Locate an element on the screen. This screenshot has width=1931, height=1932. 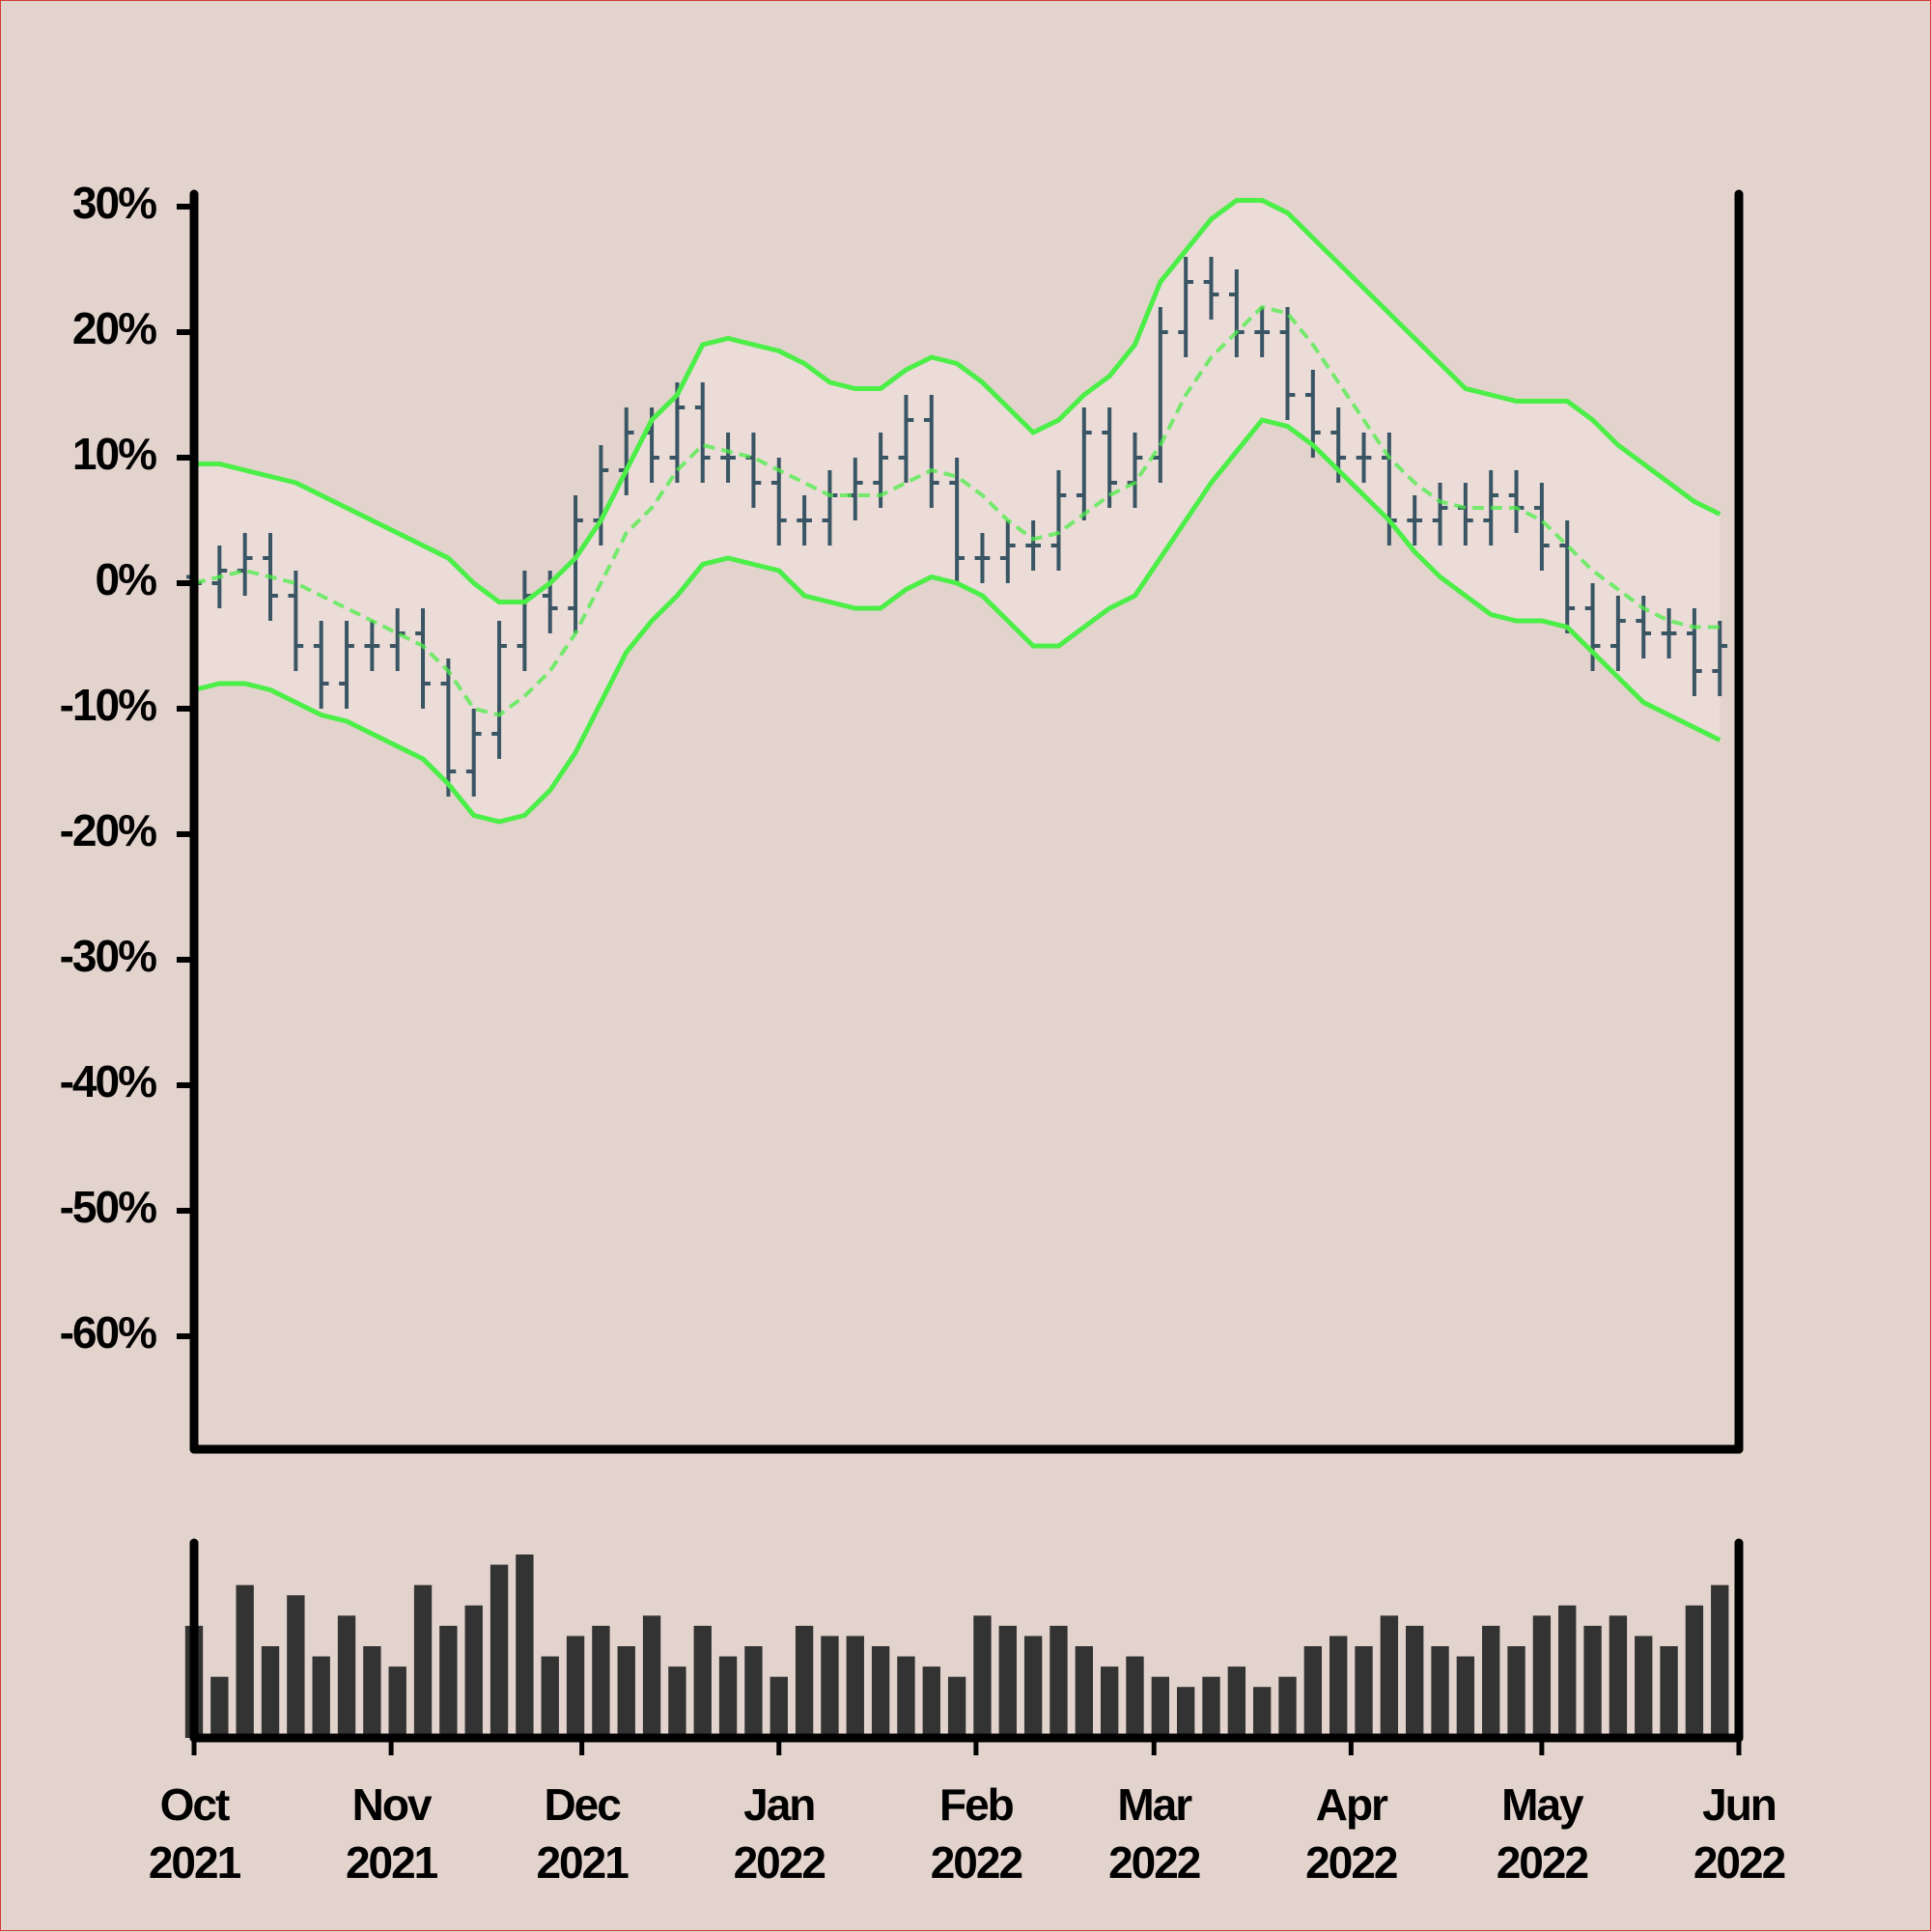
y-tick-label: -30% is located at coordinates (108, 956).